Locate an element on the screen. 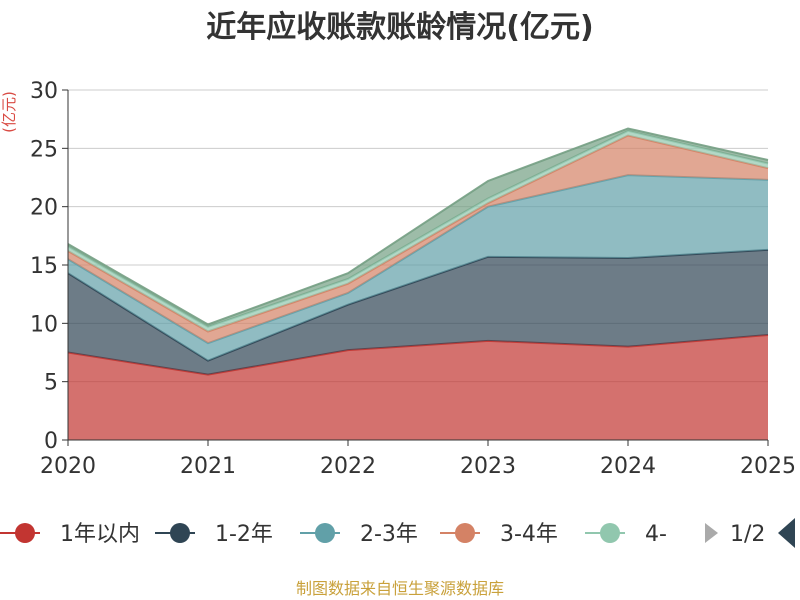 Image resolution: width=800 pixels, height=600 pixels. legend-item-4: 4- is located at coordinates (626, 534).